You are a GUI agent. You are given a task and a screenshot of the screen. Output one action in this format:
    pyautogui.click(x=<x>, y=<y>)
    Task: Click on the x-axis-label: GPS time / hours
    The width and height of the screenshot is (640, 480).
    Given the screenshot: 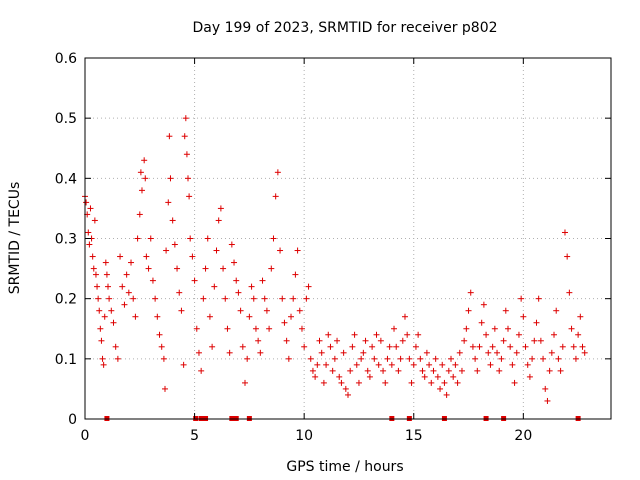 What is the action you would take?
    pyautogui.click(x=344, y=467)
    